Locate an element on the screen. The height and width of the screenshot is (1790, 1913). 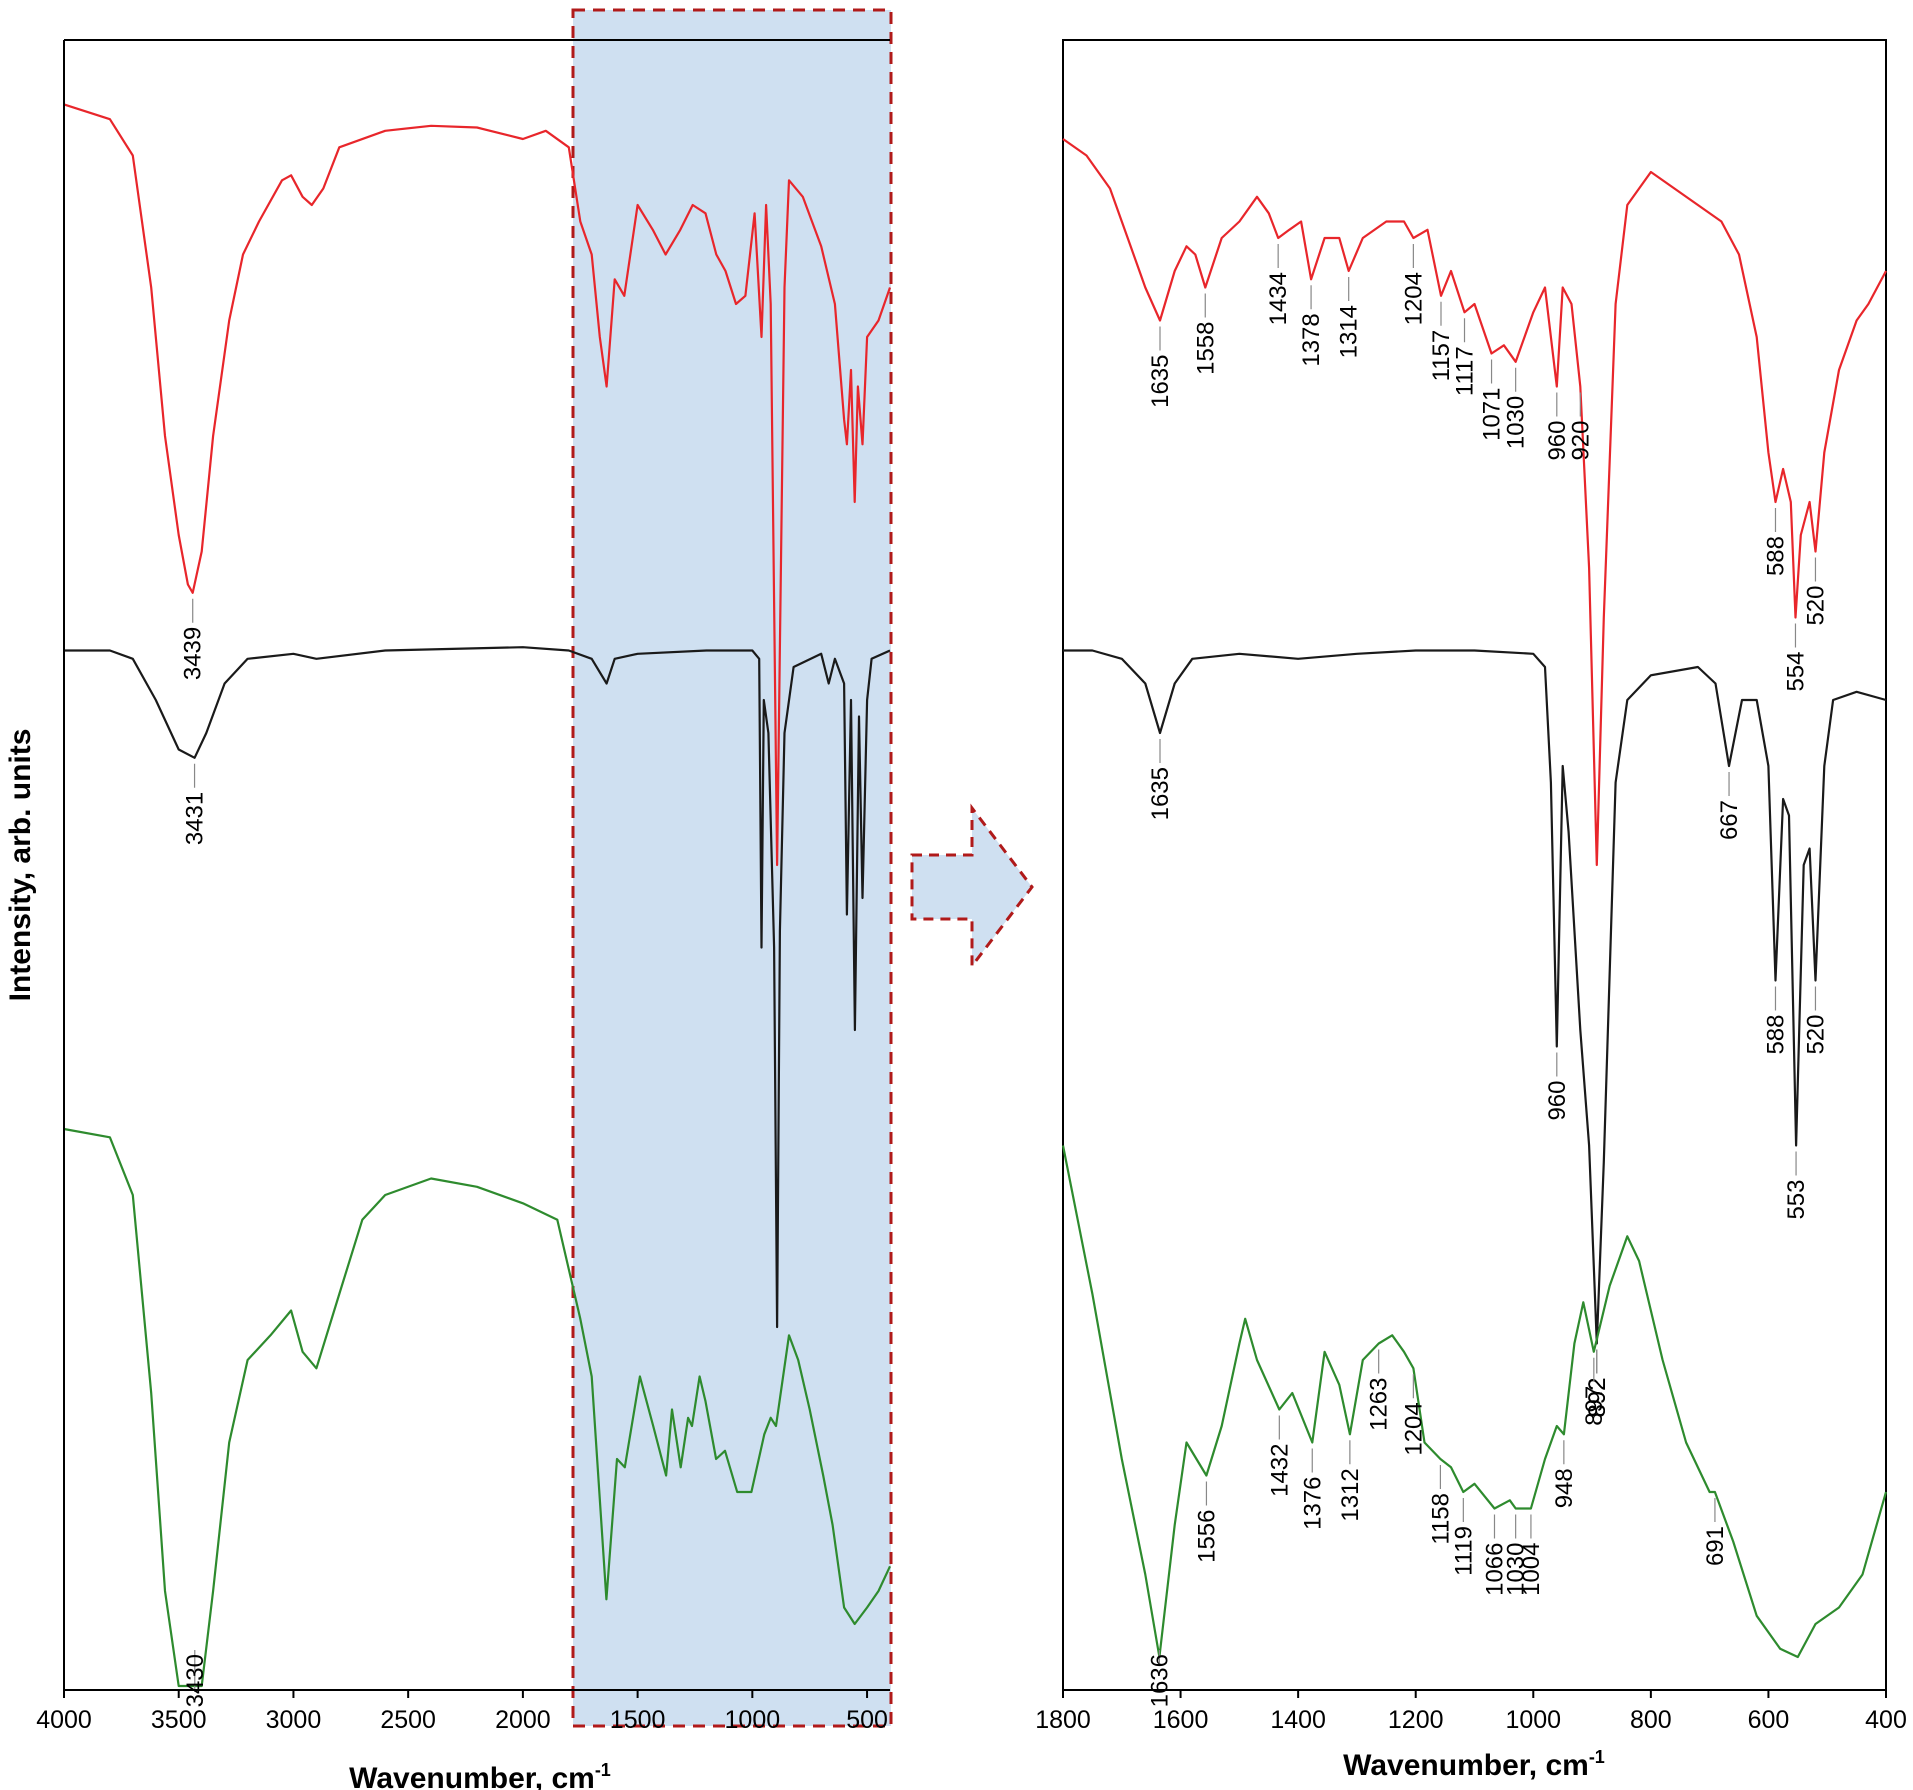
peak-label: 1314 is located at coordinates (1349, 331).